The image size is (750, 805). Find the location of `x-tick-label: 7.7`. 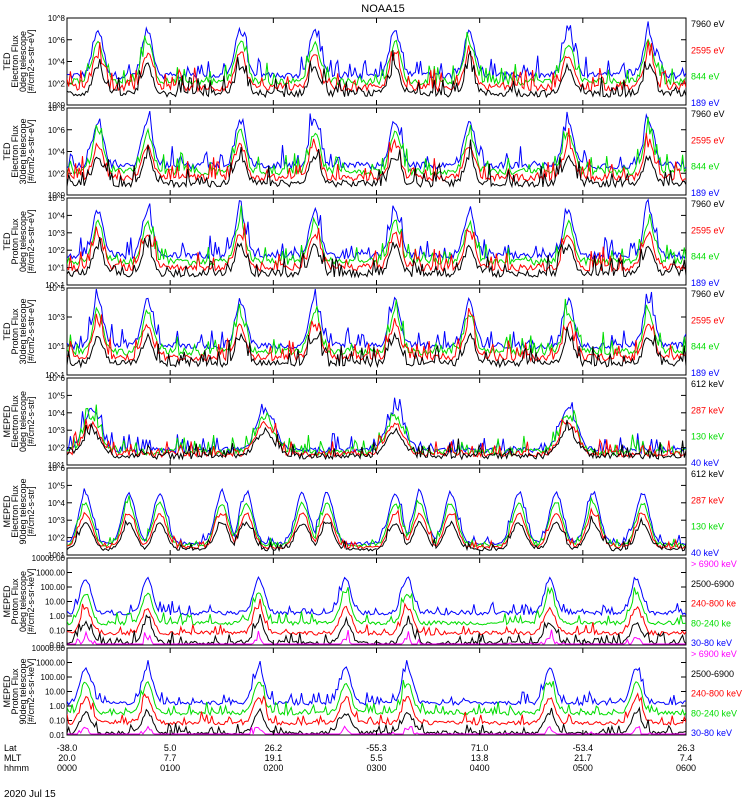

x-tick-label: 7.7 is located at coordinates (170, 758).